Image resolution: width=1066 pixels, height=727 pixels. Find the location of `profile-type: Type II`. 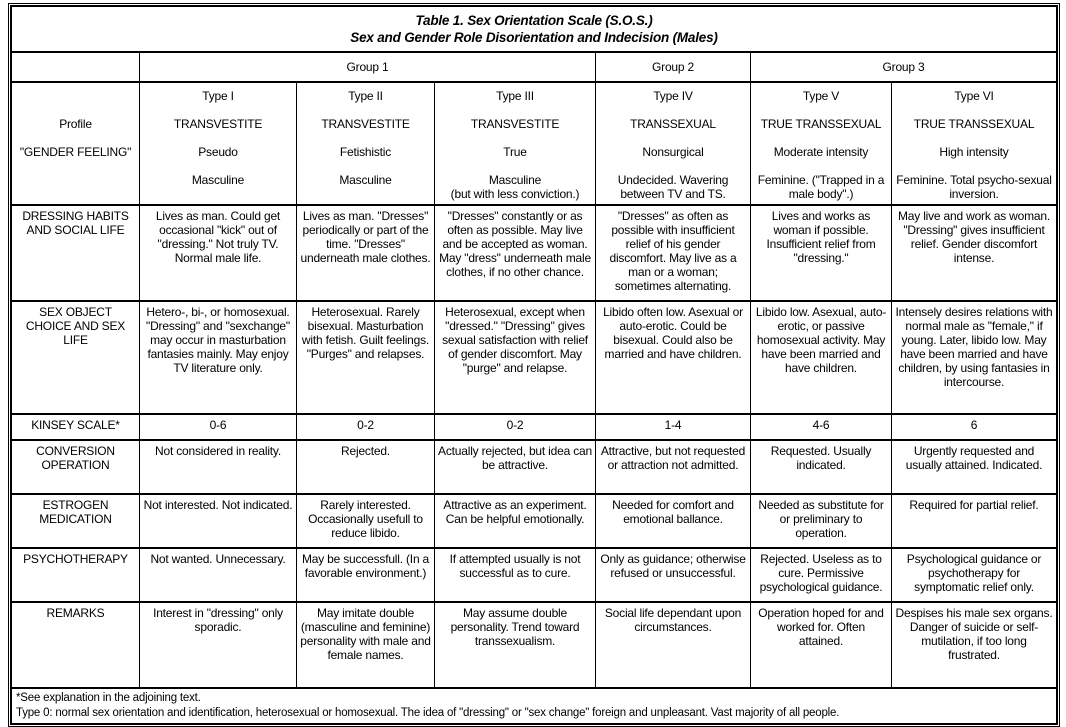

profile-type: Type II is located at coordinates (365, 96).